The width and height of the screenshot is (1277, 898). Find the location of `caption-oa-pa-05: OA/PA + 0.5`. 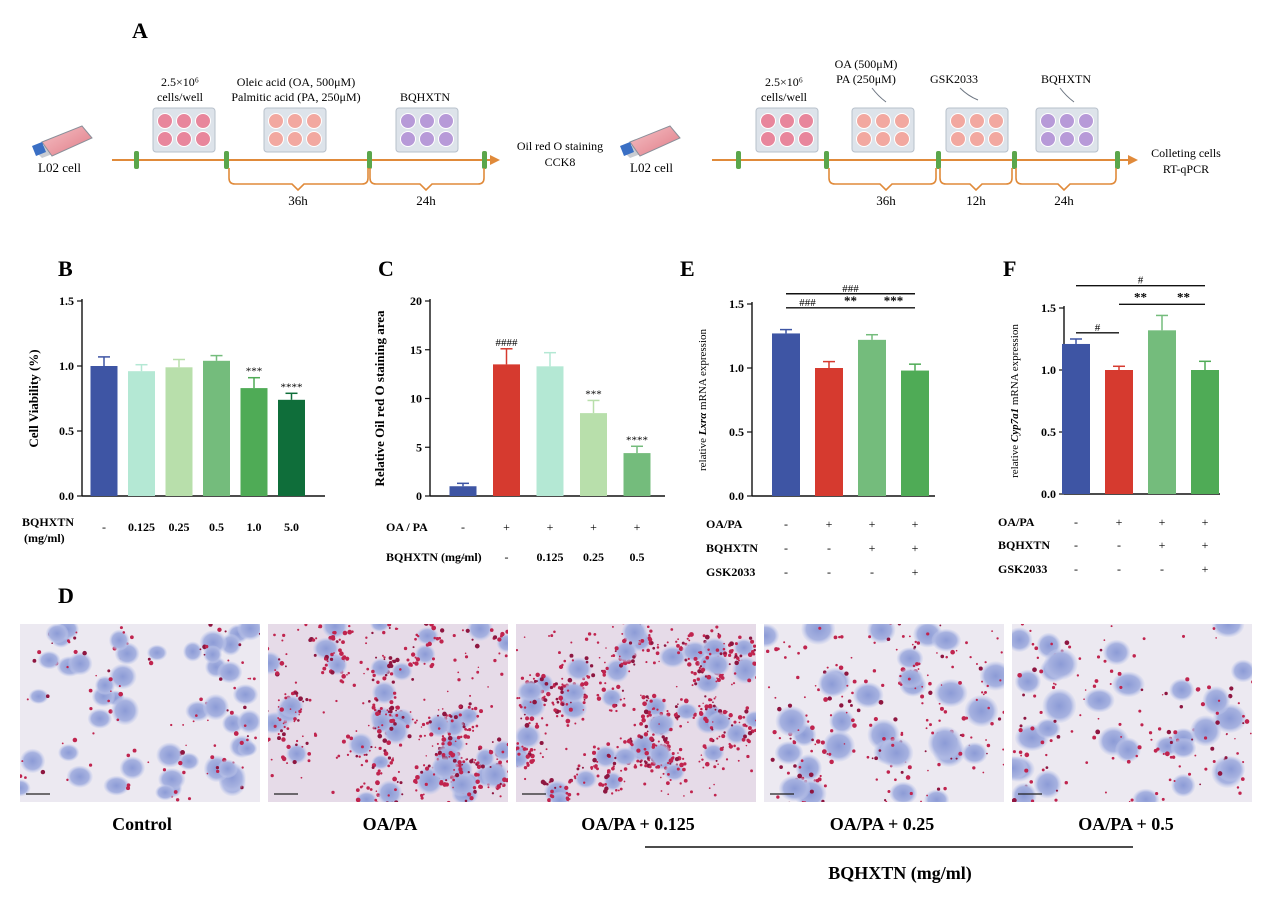

caption-oa-pa-05: OA/PA + 0.5 is located at coordinates (1125, 824).